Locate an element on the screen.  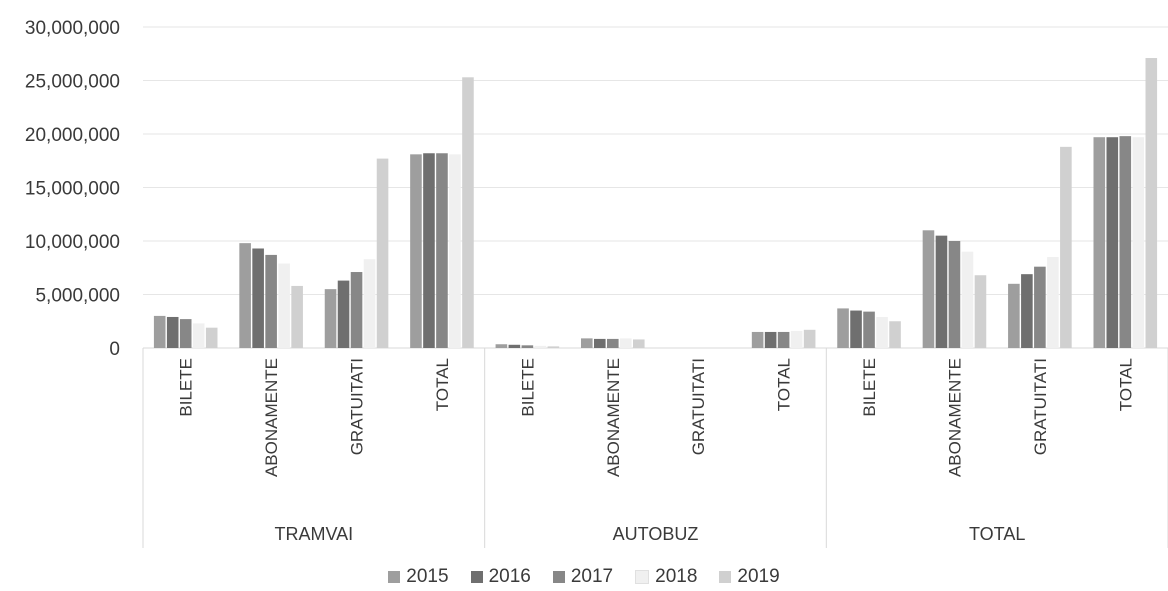
legend-label: 2016 is located at coordinates (509, 576).